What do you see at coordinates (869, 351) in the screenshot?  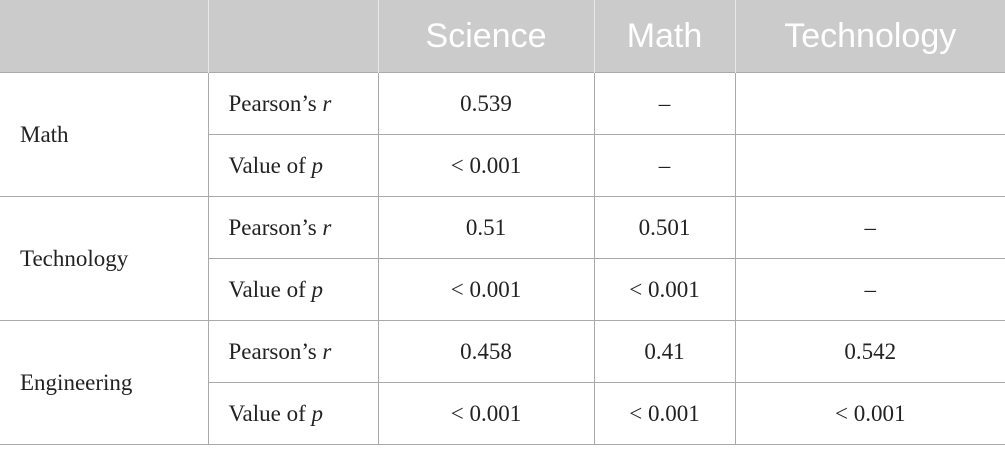 I see `cell-value: 0.542` at bounding box center [869, 351].